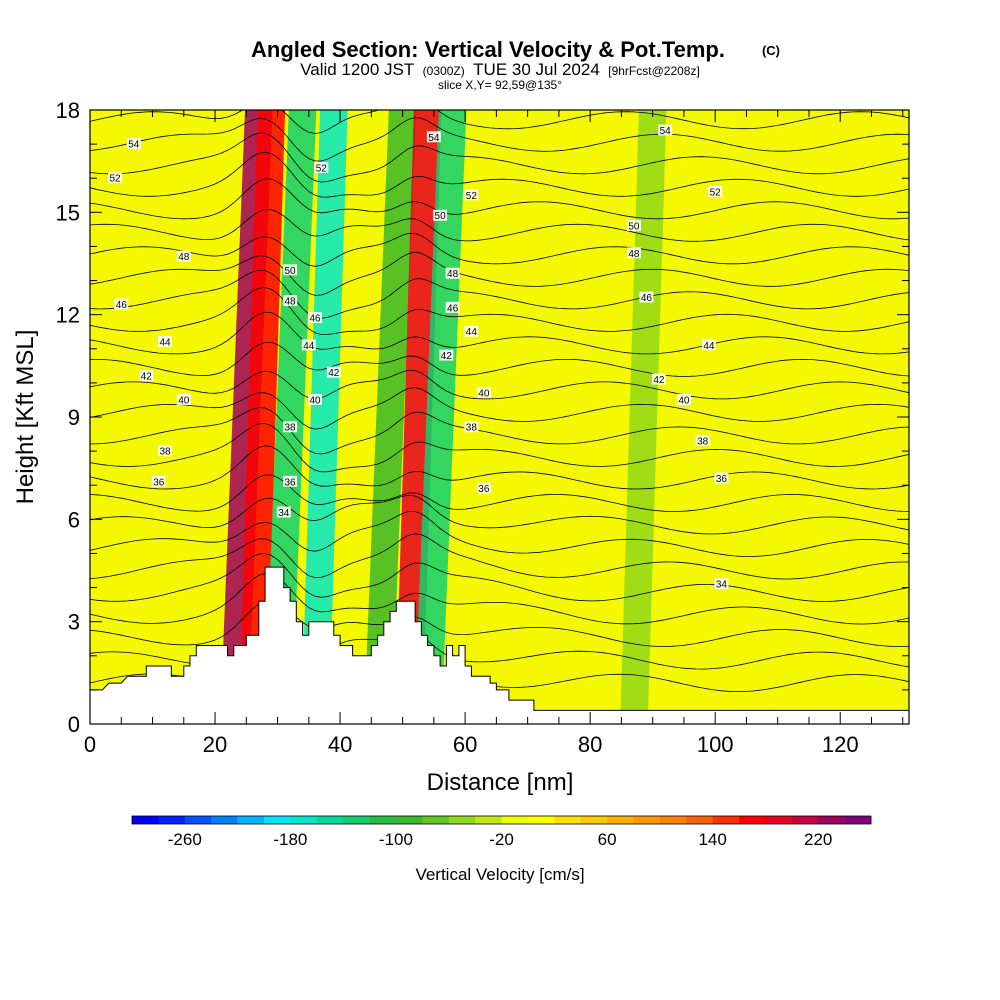 The width and height of the screenshot is (1000, 1000). Describe the element at coordinates (500, 782) in the screenshot. I see `x-axis-label: Distance [nm]` at that location.